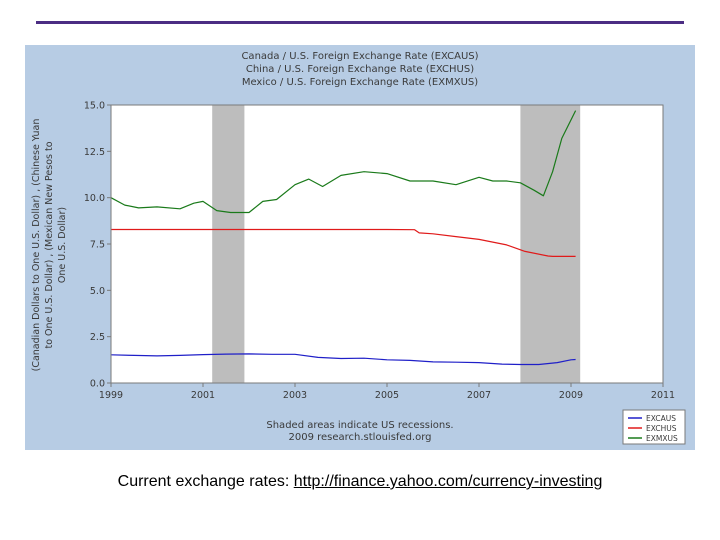 The image size is (720, 540). I want to click on top-rule, so click(360, 22).